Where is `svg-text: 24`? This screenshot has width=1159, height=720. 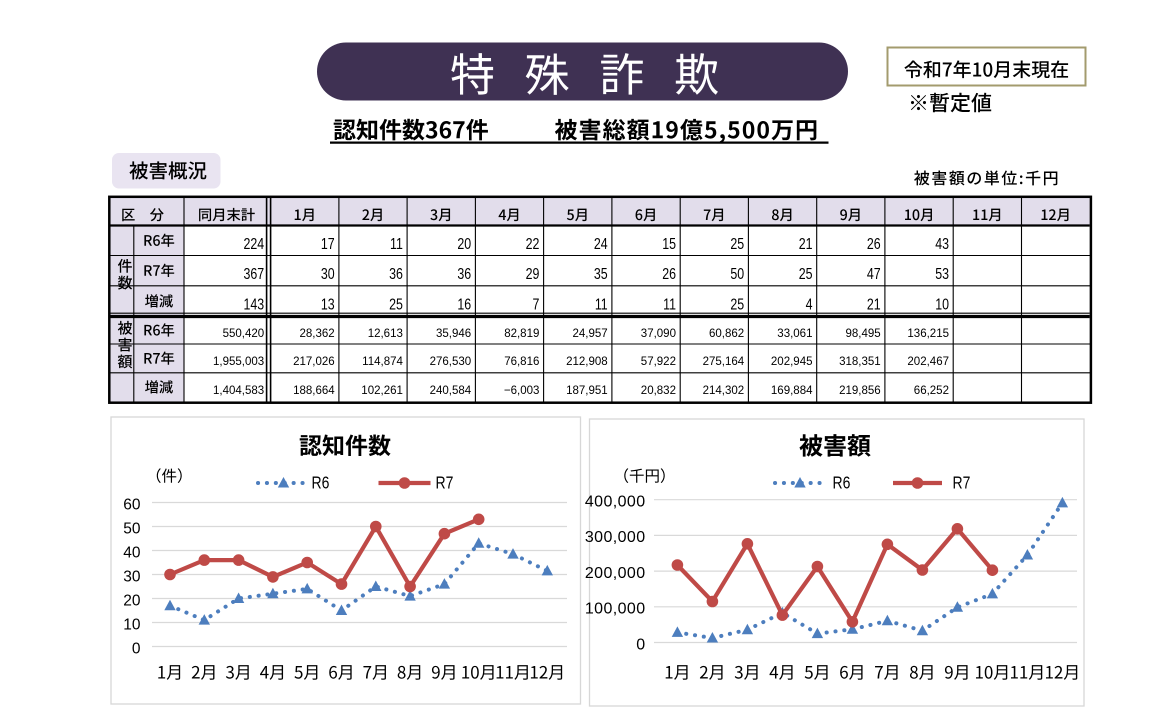
svg-text: 24 is located at coordinates (601, 244).